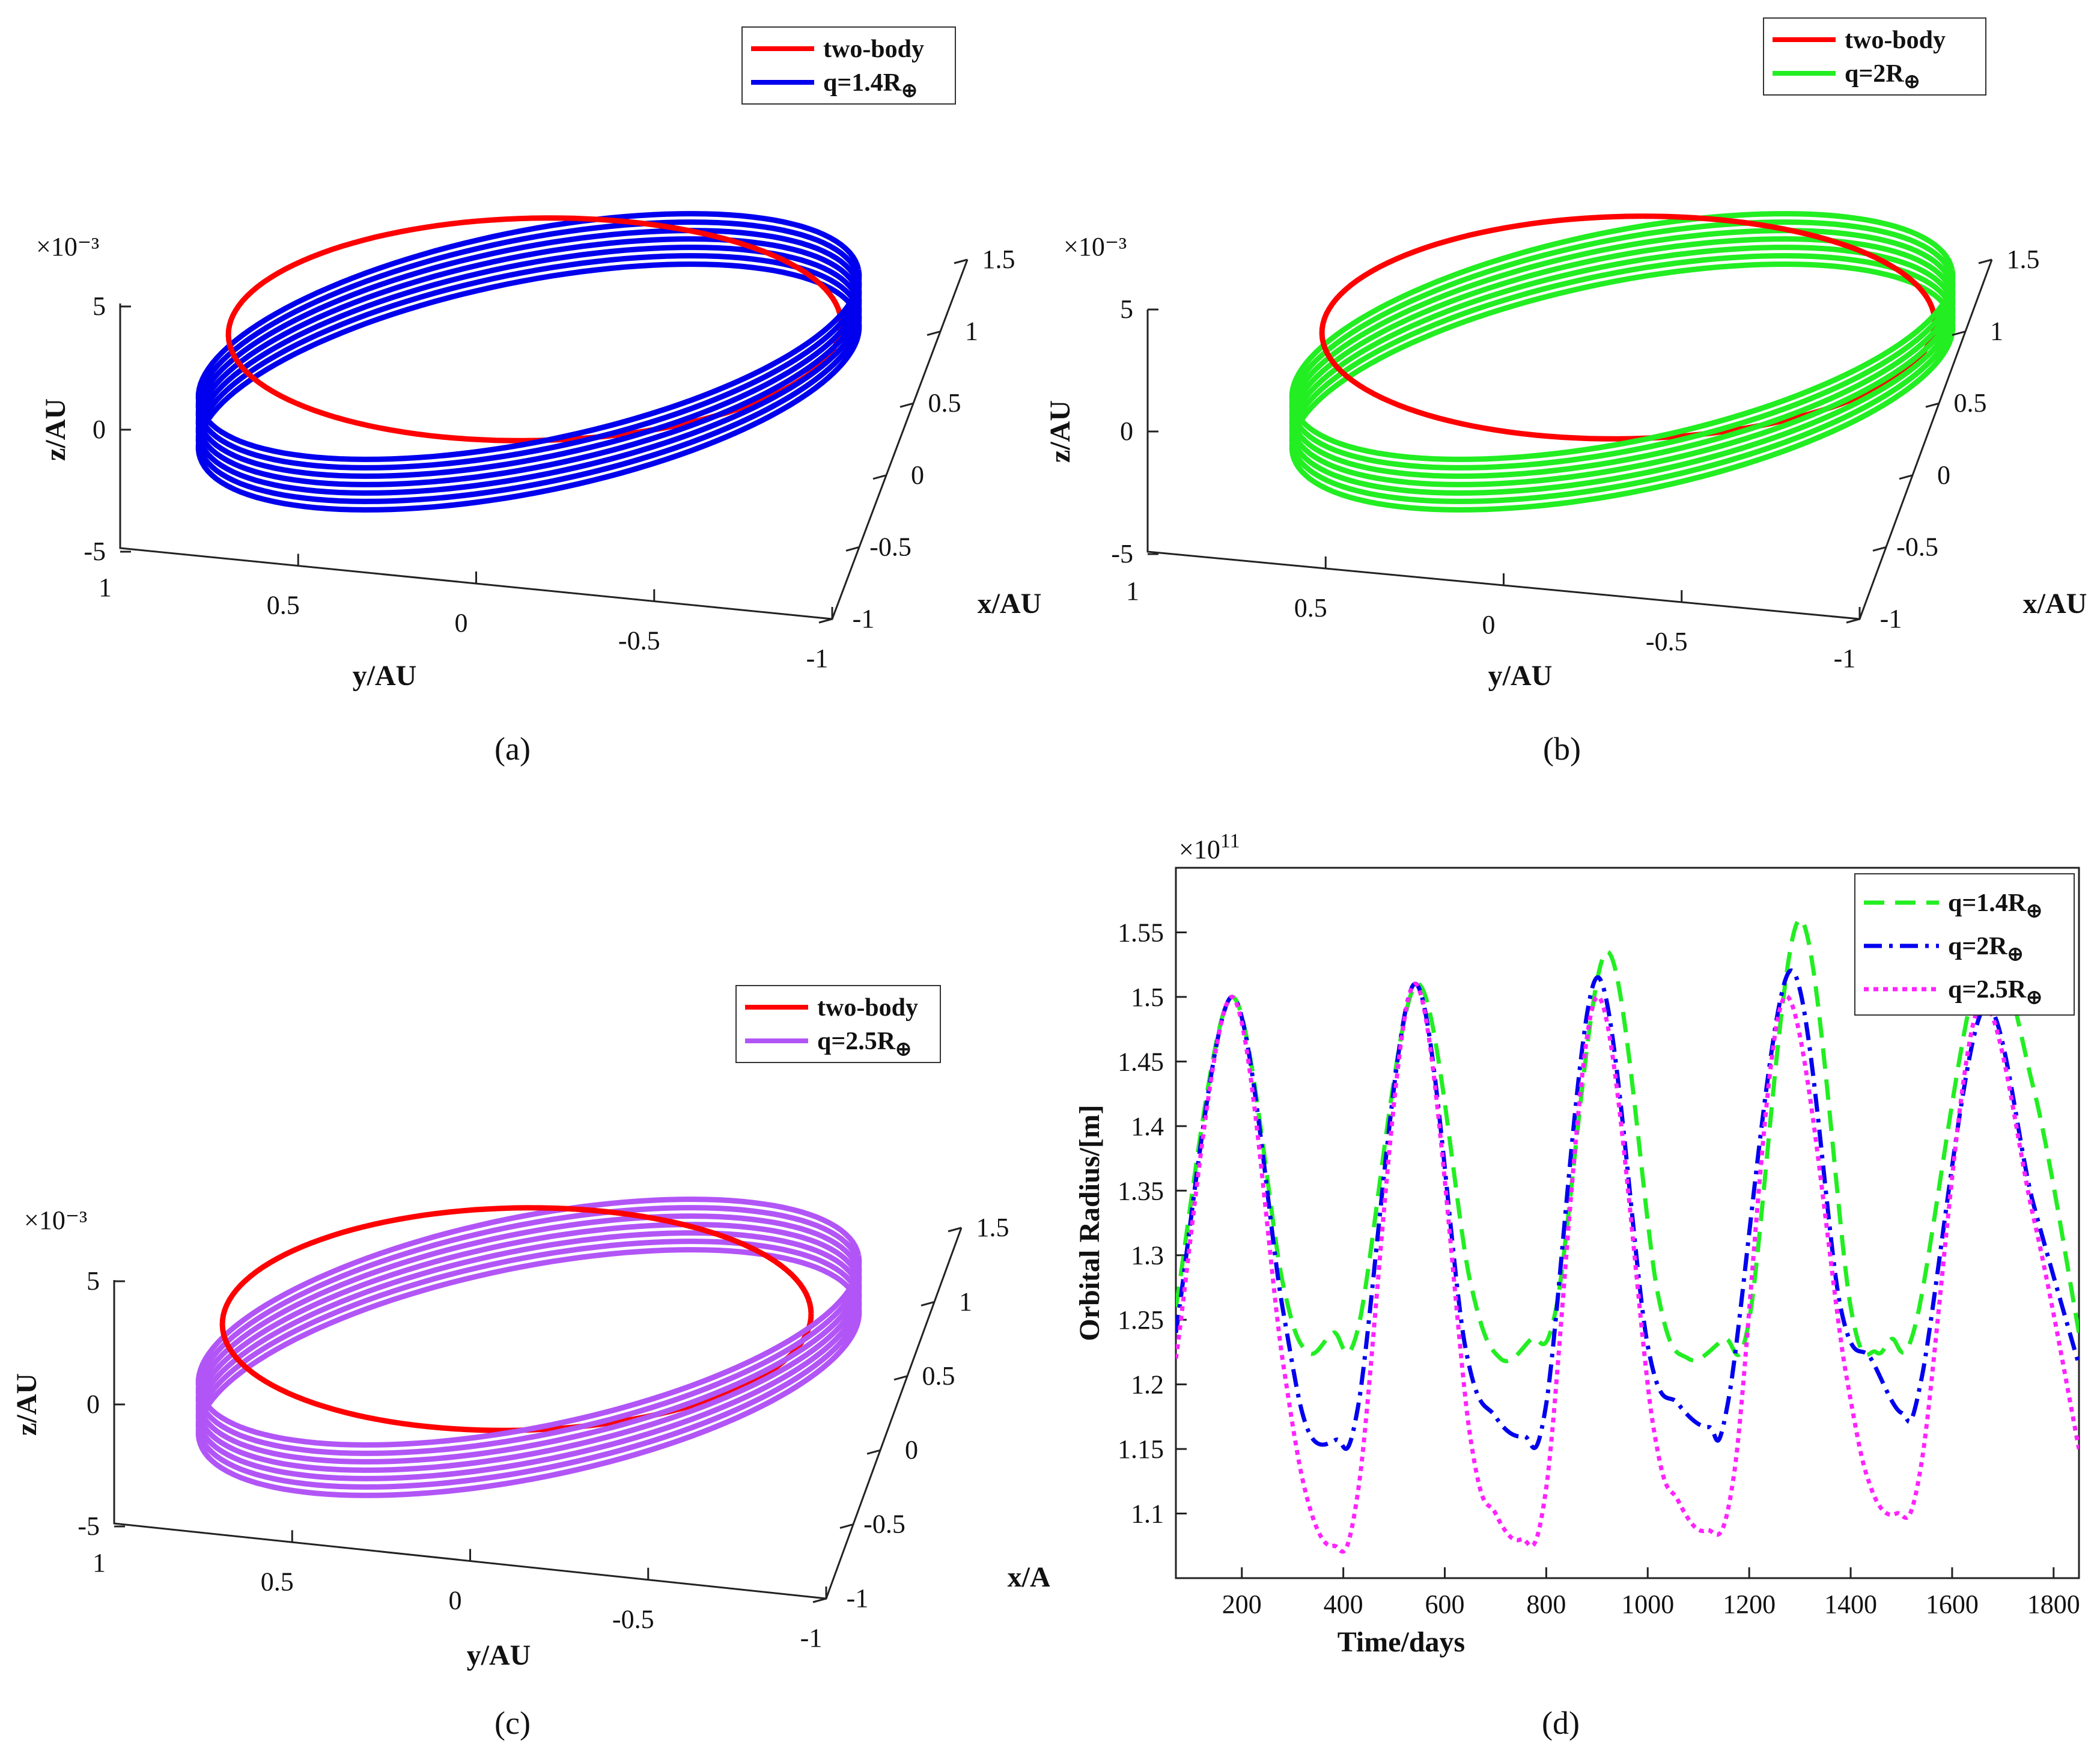 The image size is (2100, 1753). I want to click on chart-a-ylabel: y/AU, so click(385, 676).